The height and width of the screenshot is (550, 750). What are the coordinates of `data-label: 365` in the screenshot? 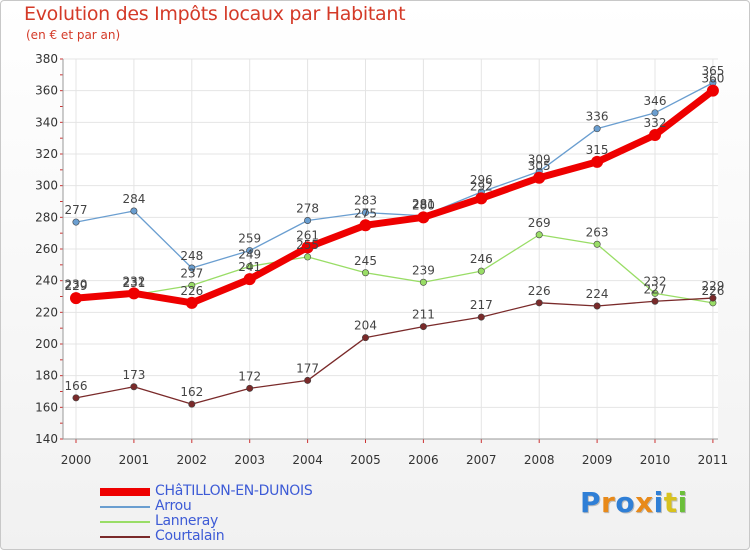 It's located at (712, 71).